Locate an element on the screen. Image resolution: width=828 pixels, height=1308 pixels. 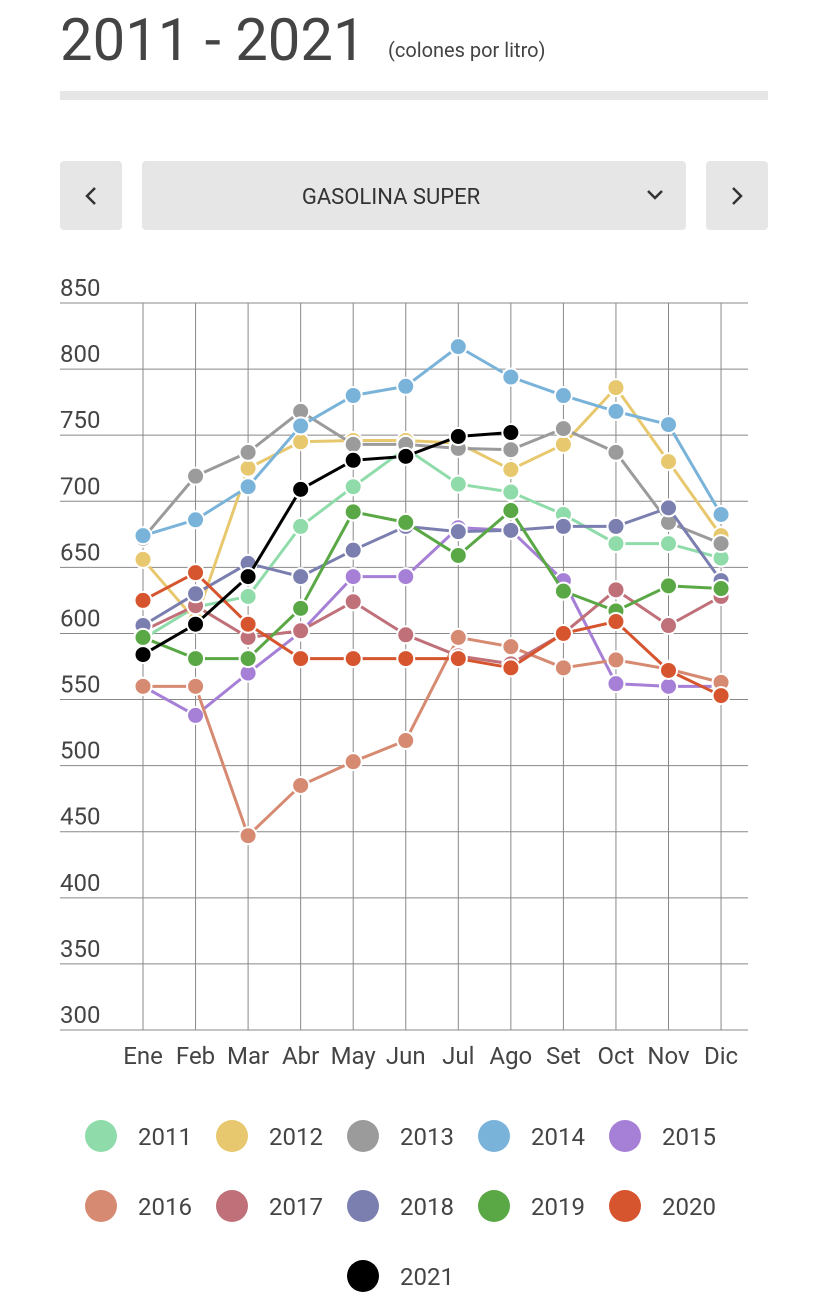
fuel-select-label: GASOLINA SUPER is located at coordinates (391, 197).